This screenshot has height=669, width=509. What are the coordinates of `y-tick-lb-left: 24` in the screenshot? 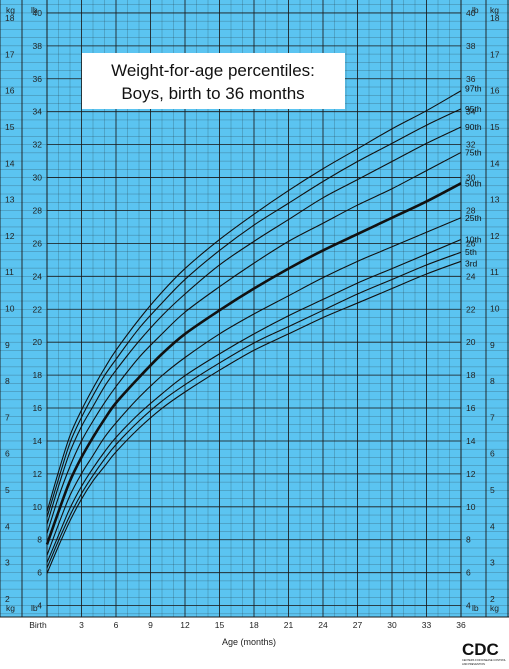 It's located at (38, 276).